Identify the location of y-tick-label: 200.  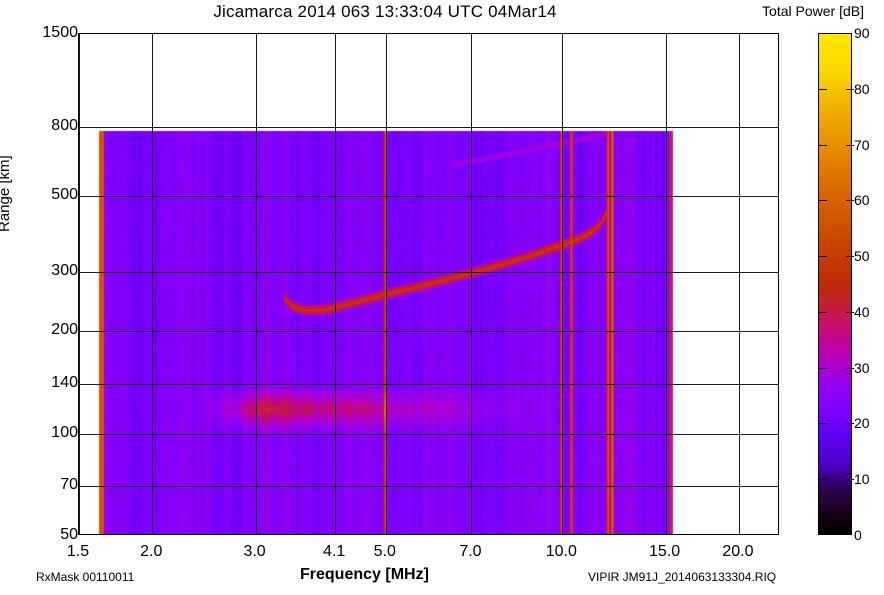
(64, 330).